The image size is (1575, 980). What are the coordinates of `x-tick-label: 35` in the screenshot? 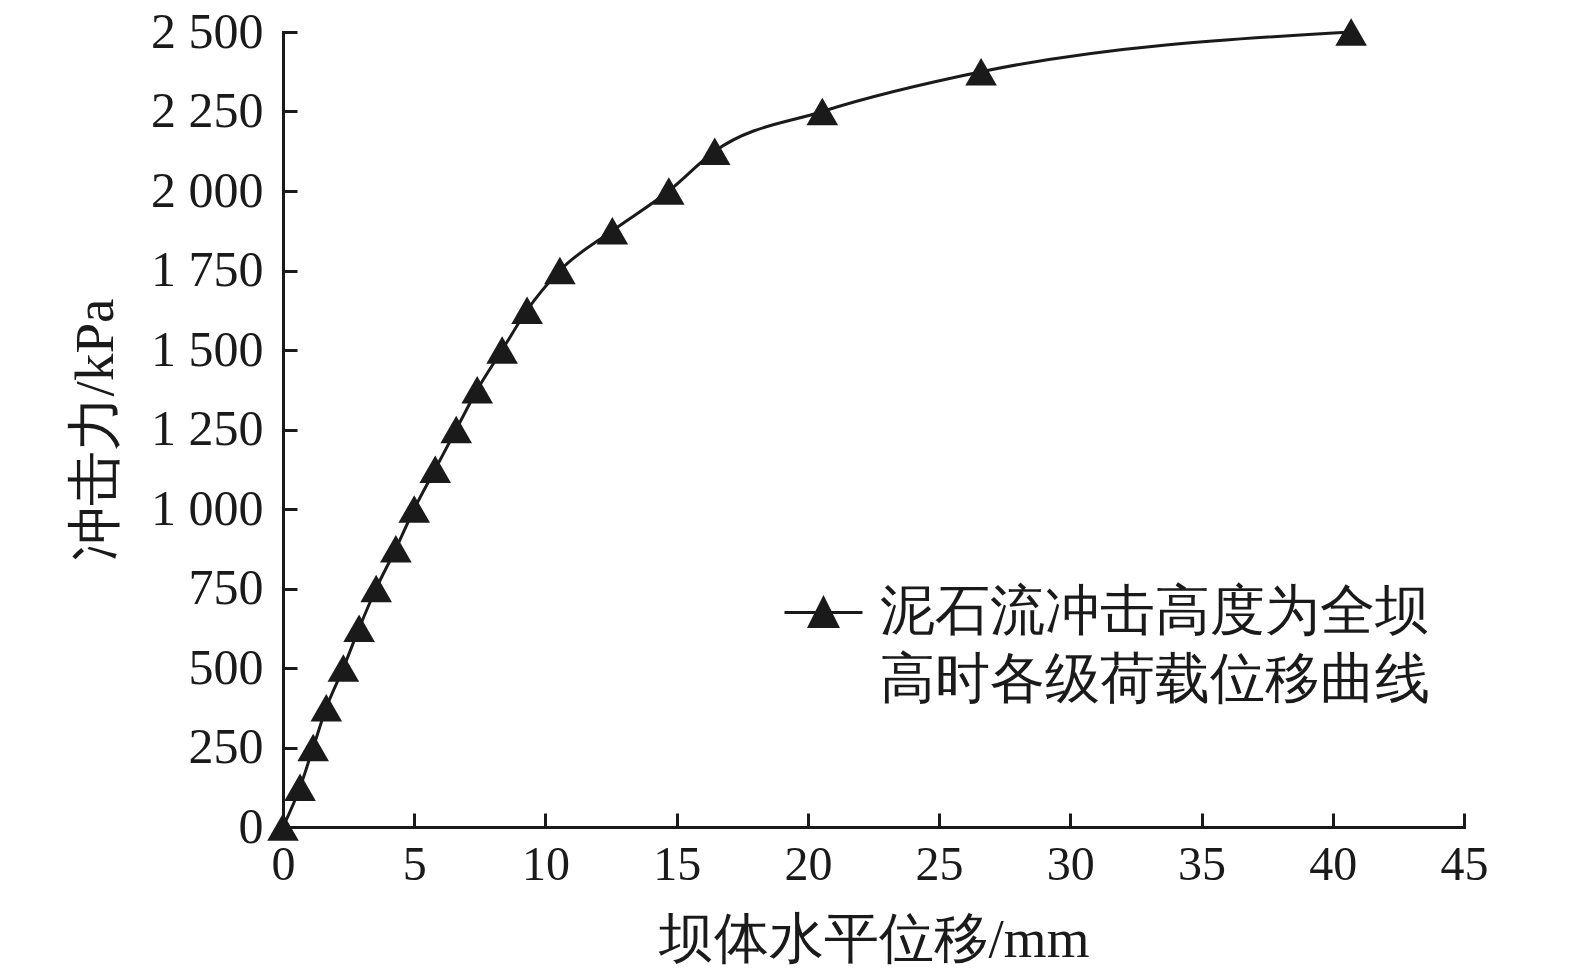 It's located at (1202, 863).